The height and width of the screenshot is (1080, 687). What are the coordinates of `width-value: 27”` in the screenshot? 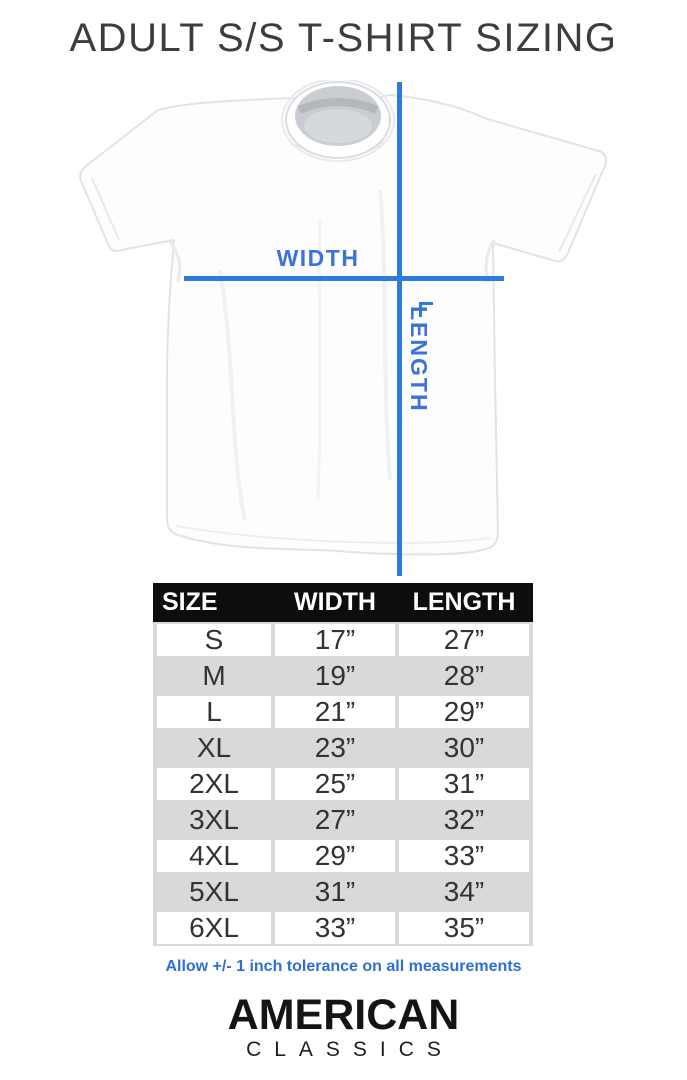 It's located at (335, 819).